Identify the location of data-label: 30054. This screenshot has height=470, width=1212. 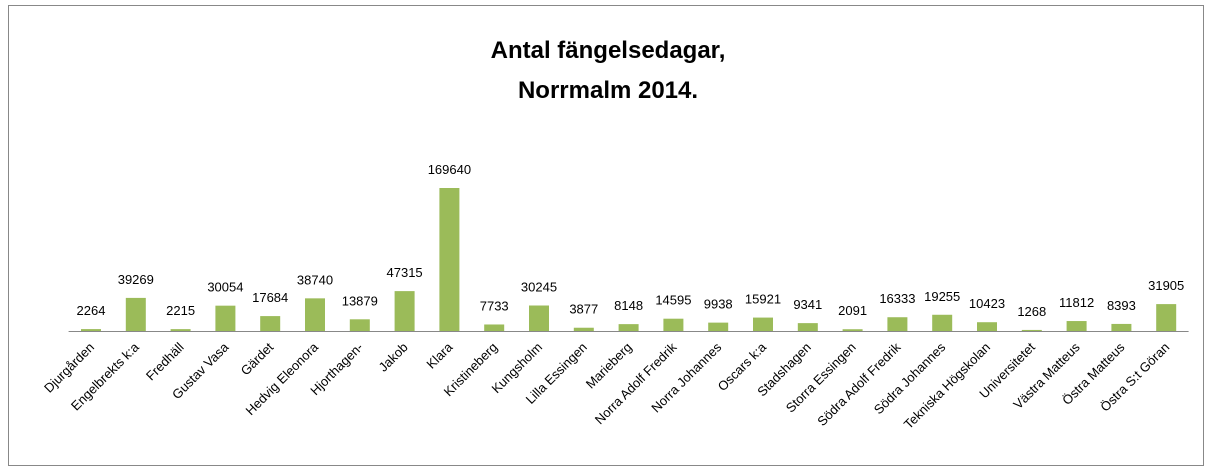
(225, 287).